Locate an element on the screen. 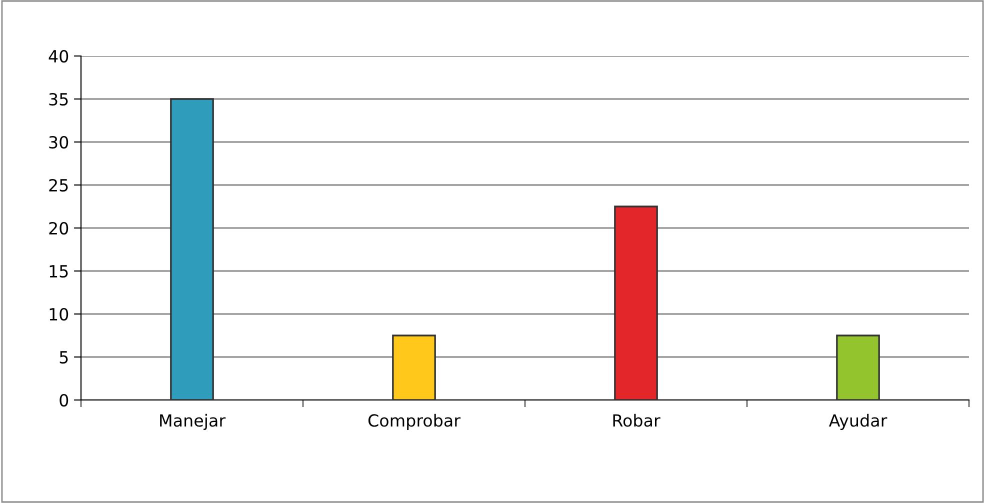  y-tick-label: 30 is located at coordinates (58, 142).